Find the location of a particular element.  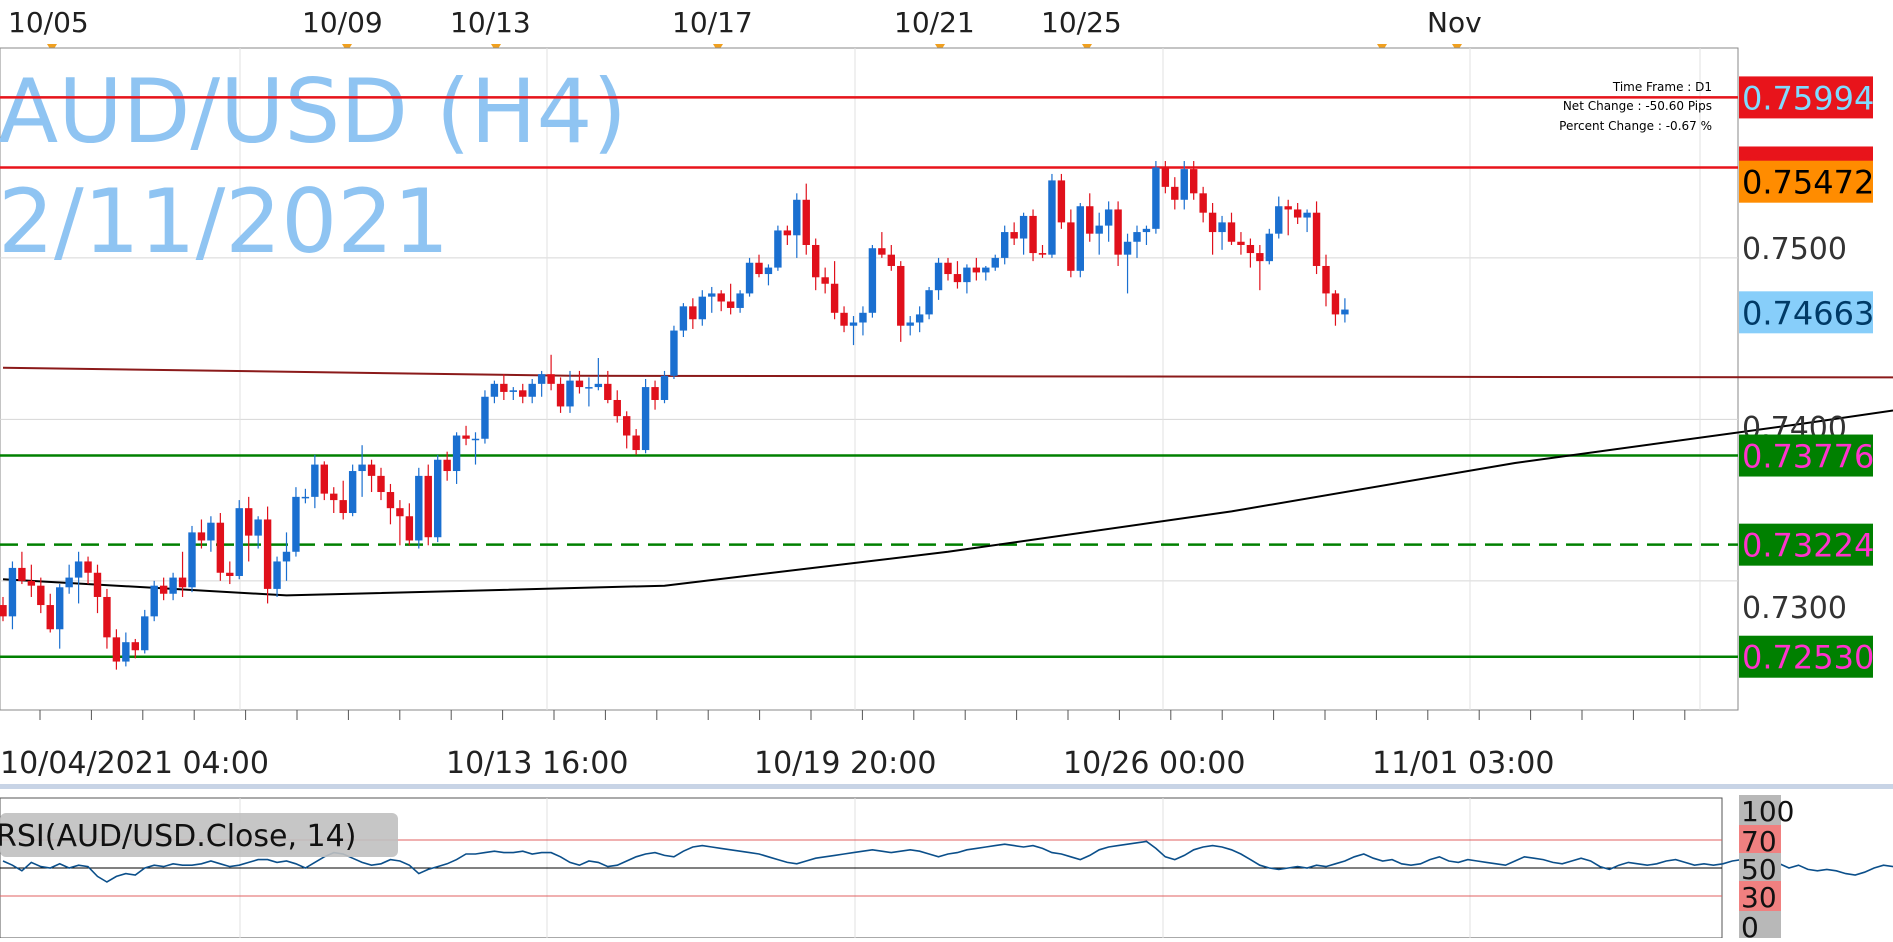

rsi-axis-tag: 50 is located at coordinates (1760, 869).